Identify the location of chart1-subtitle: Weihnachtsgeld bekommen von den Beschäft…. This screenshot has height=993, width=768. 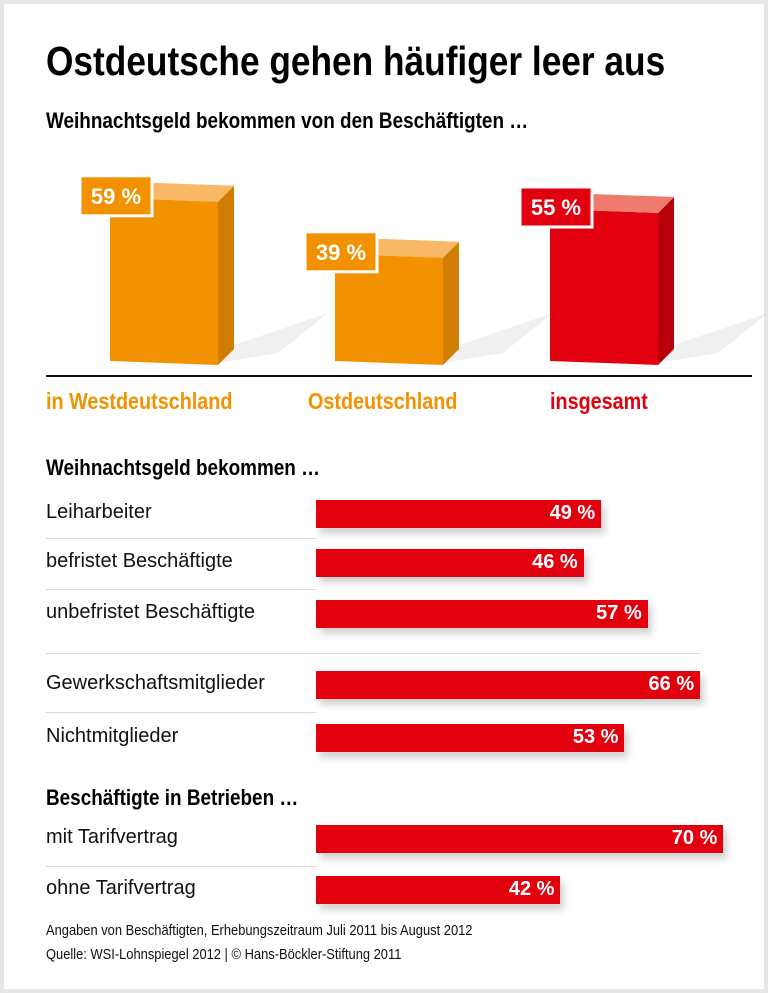
(287, 120).